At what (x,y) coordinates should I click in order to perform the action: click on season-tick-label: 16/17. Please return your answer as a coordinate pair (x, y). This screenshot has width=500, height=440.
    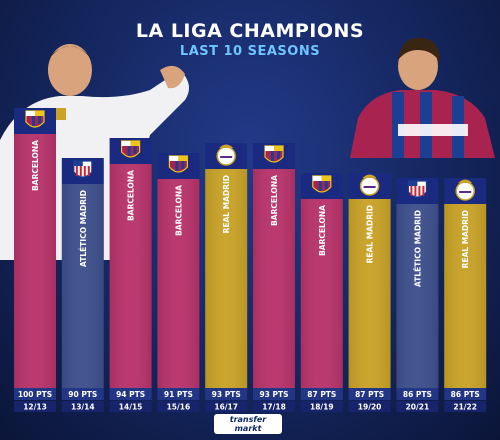
    Looking at the image, I should click on (226, 407).